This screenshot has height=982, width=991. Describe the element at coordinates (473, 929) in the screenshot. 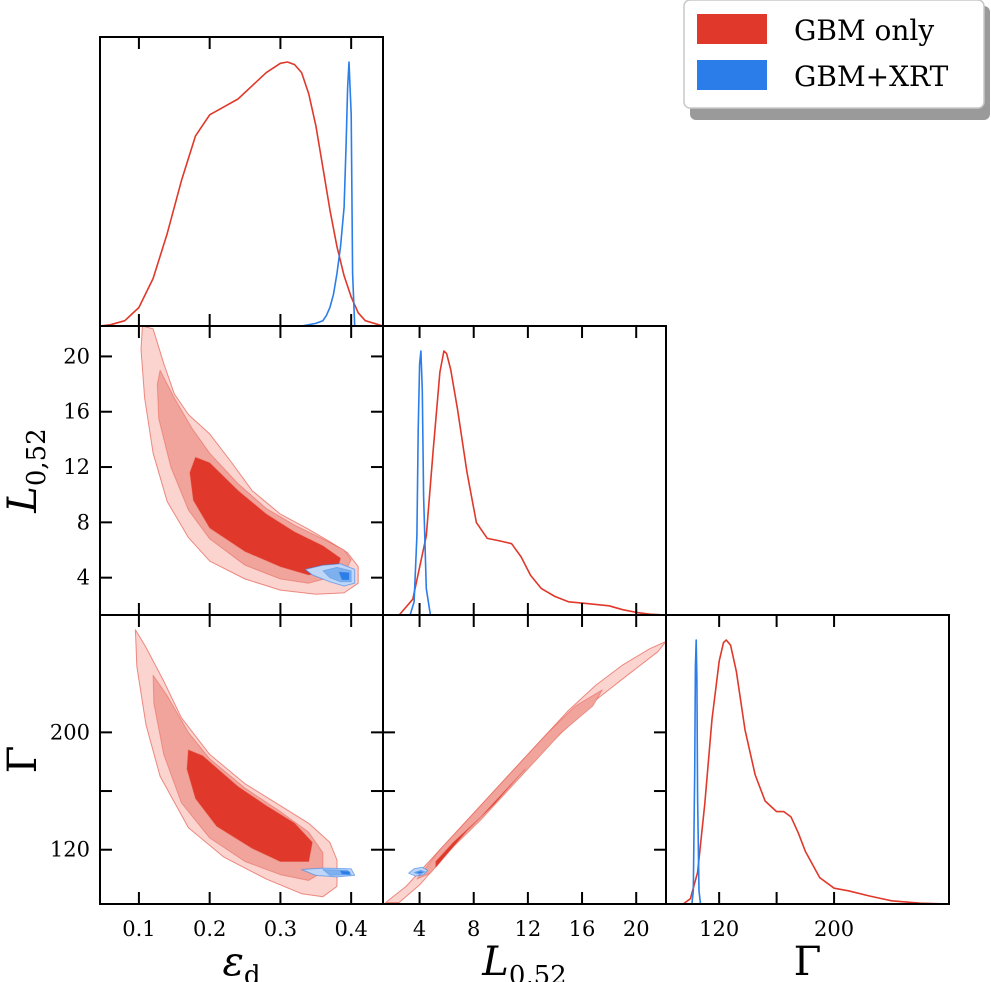

I see `x-tick-label-1-1: 8` at that location.